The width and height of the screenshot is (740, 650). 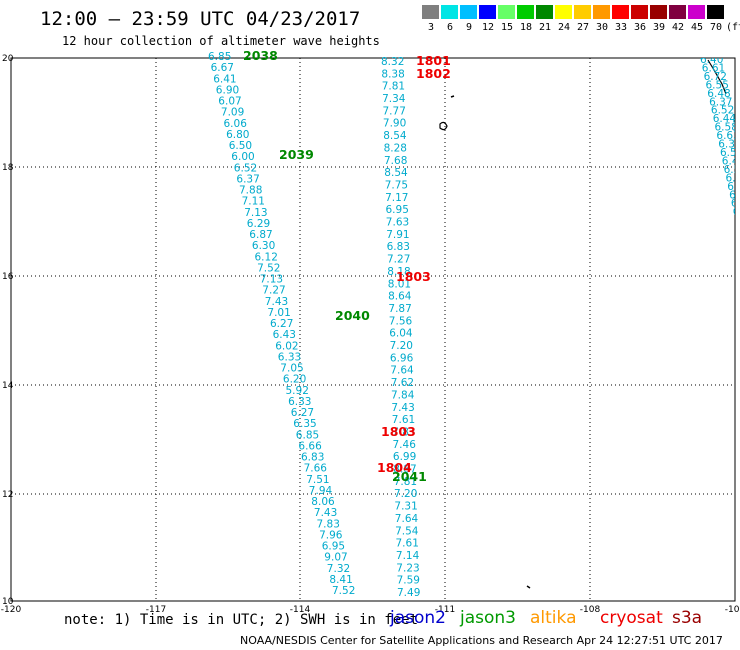 What do you see at coordinates (281, 324) in the screenshot?
I see `swh-value-left-track: 6.27` at bounding box center [281, 324].